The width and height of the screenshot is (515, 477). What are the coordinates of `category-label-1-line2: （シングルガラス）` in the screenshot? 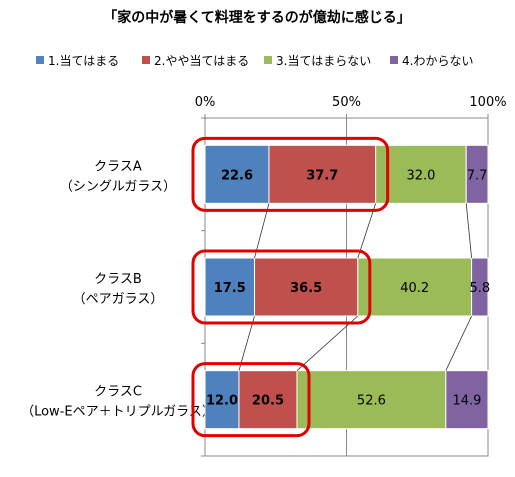 It's located at (118, 186).